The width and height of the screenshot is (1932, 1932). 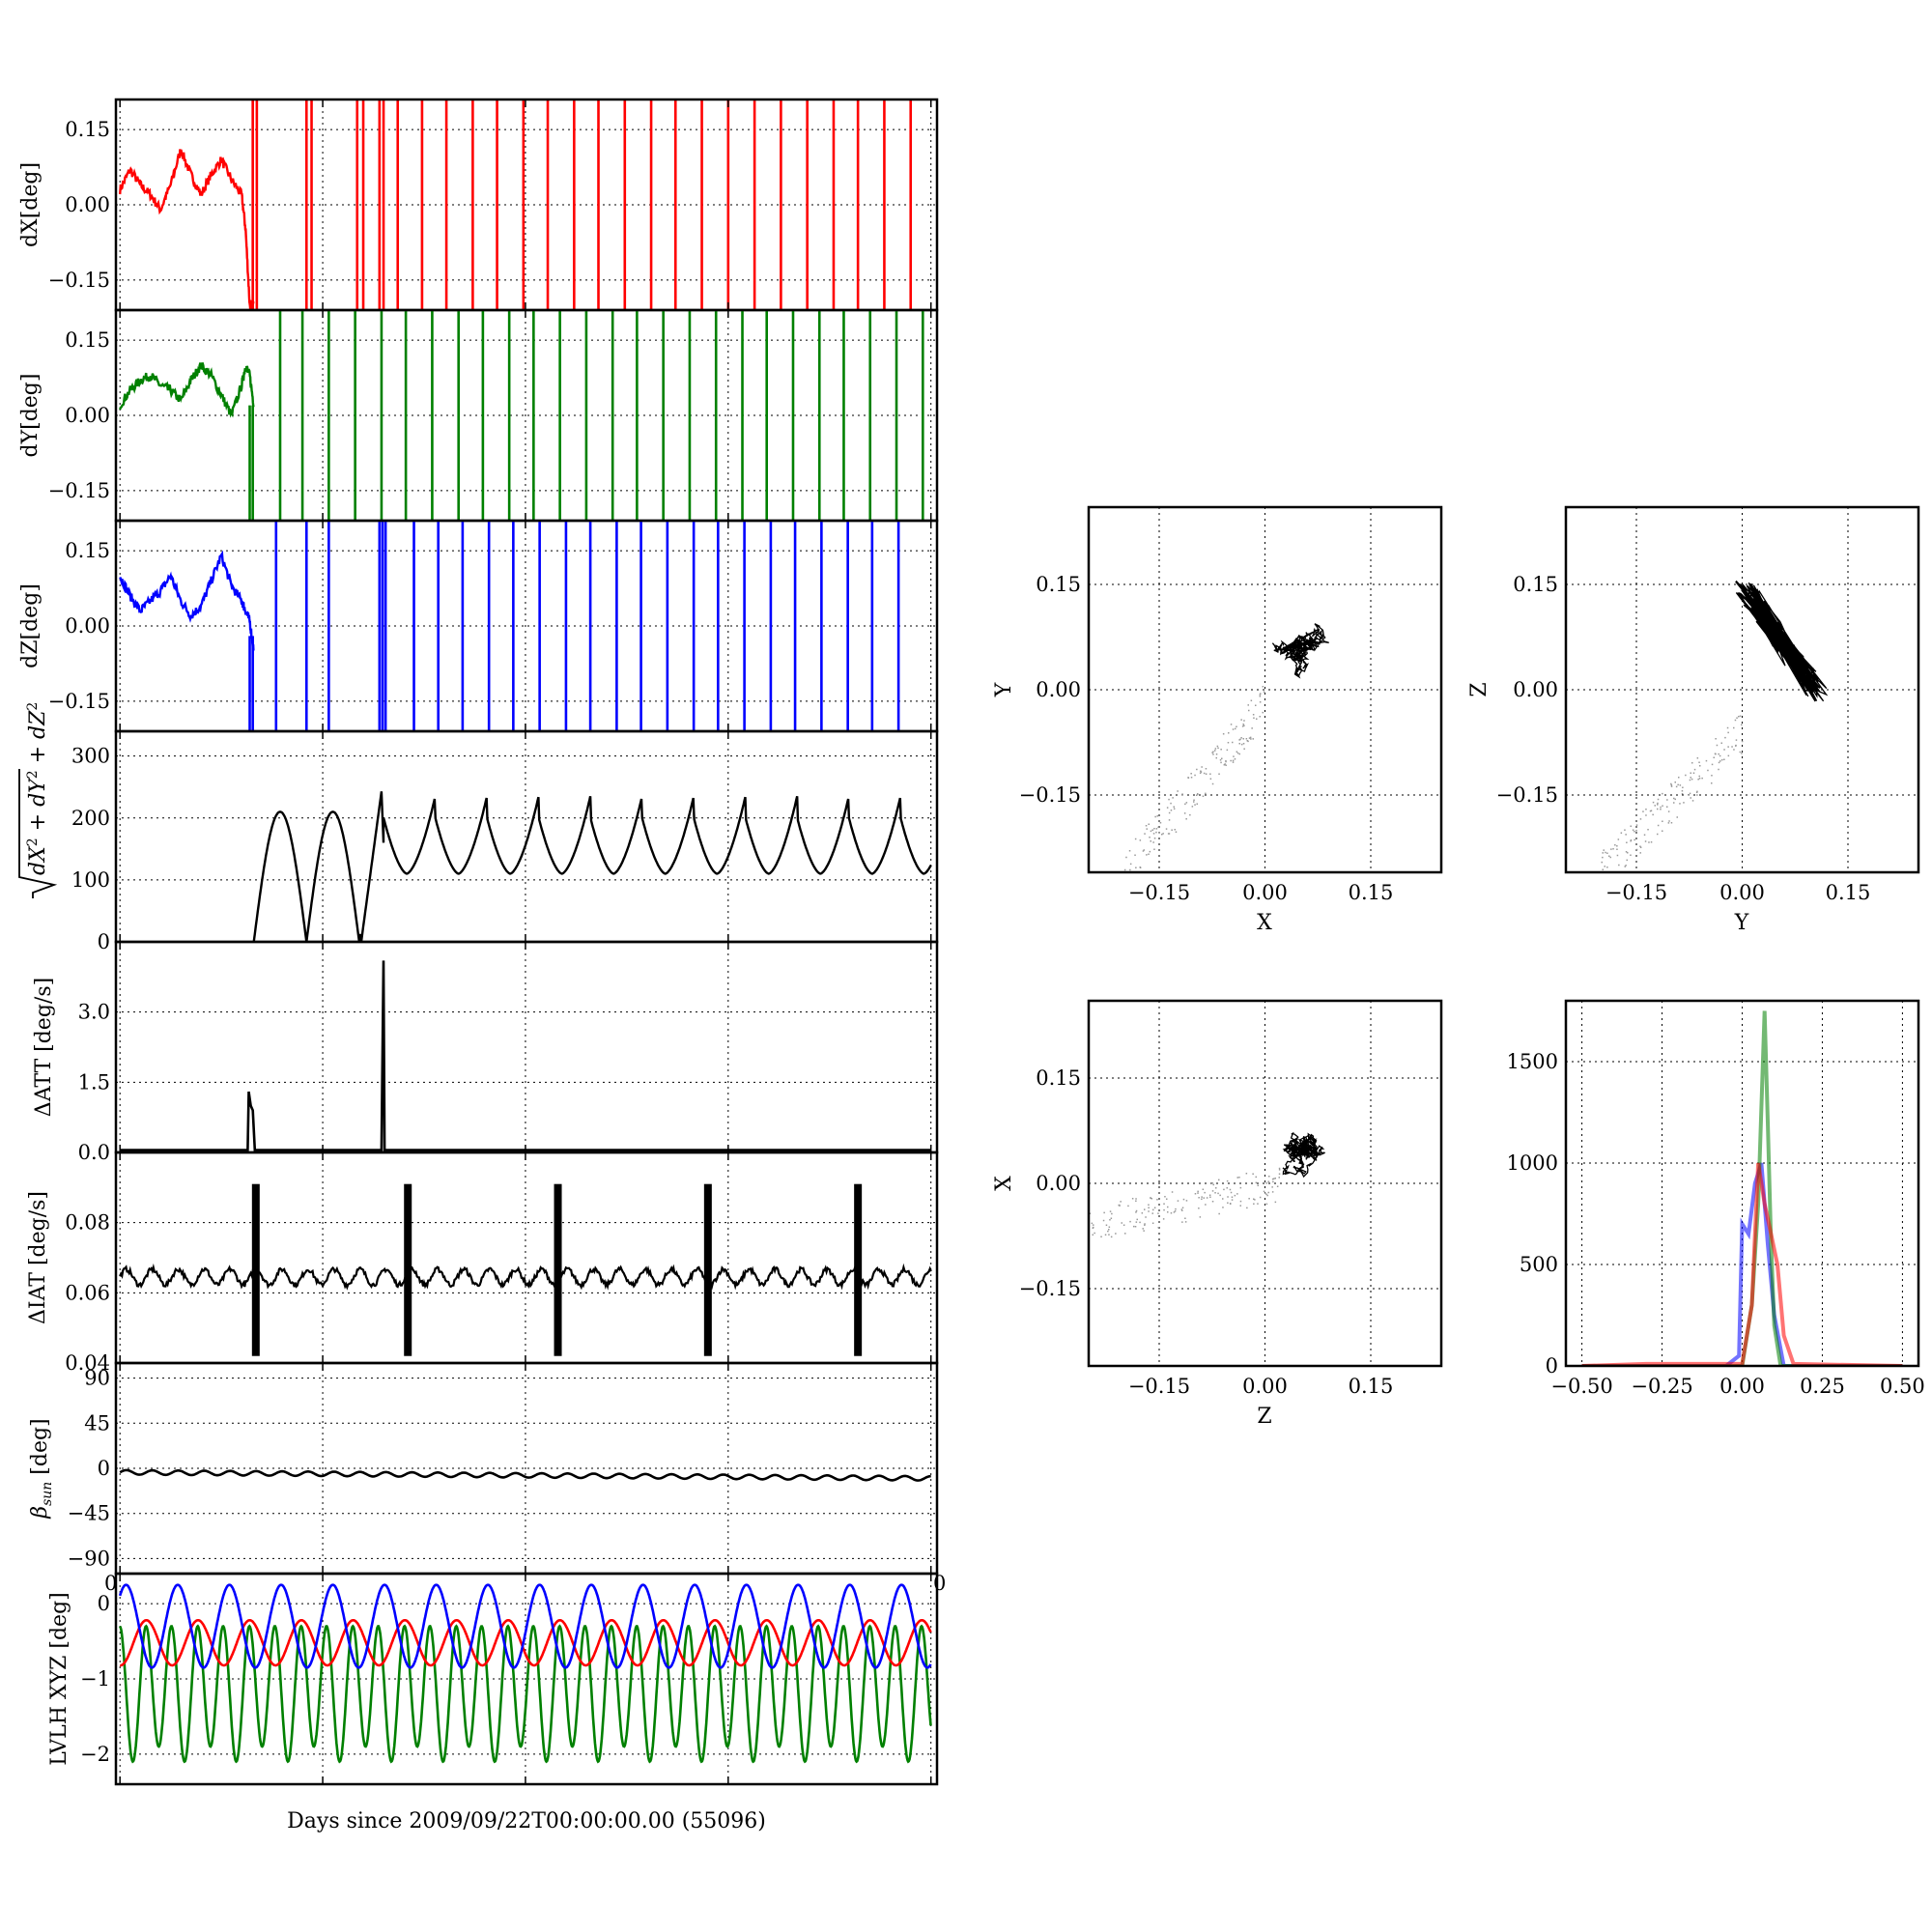 I want to click on lvlh-yticks: 0 −1 −2, so click(x=506, y=1679).